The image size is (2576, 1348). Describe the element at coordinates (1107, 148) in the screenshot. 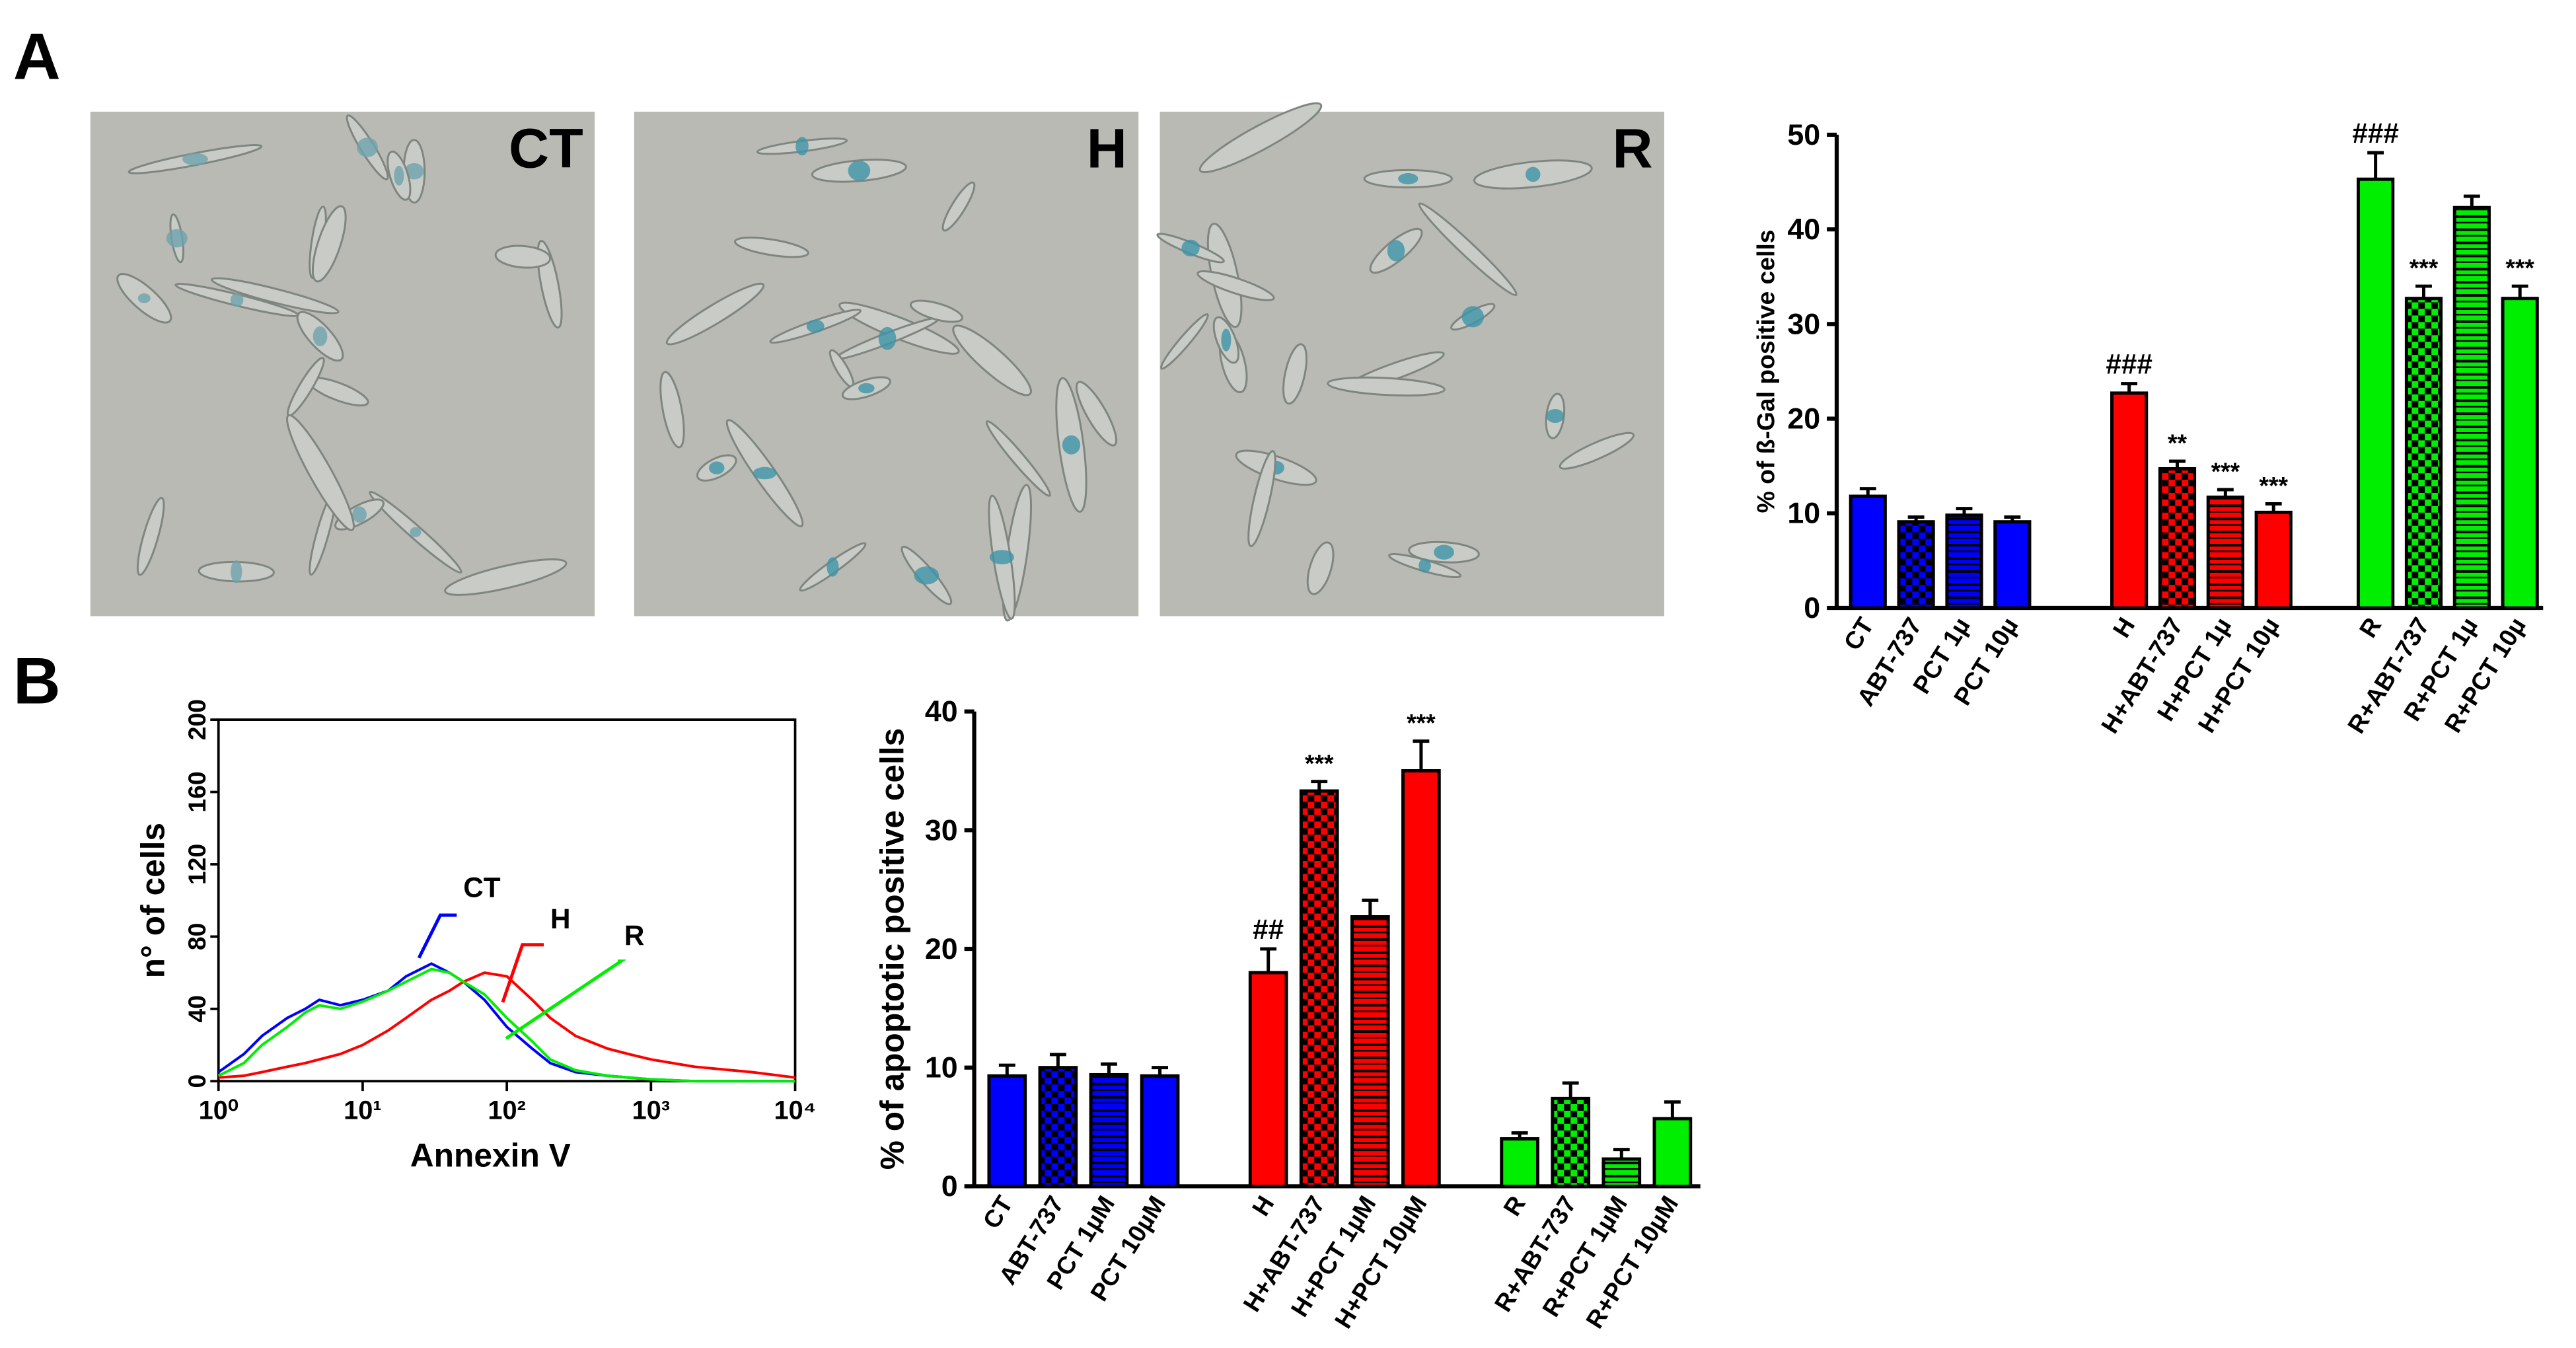

I see `micrograph-label: H` at that location.